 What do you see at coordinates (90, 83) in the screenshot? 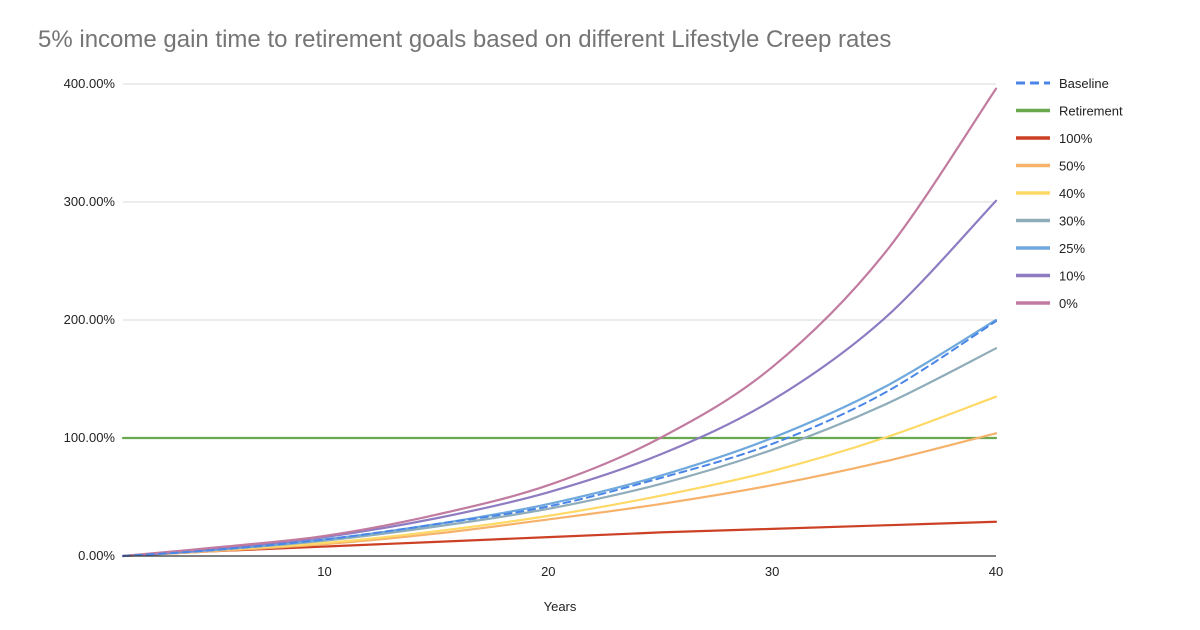
I see `y-tick-label: 400.00%` at bounding box center [90, 83].